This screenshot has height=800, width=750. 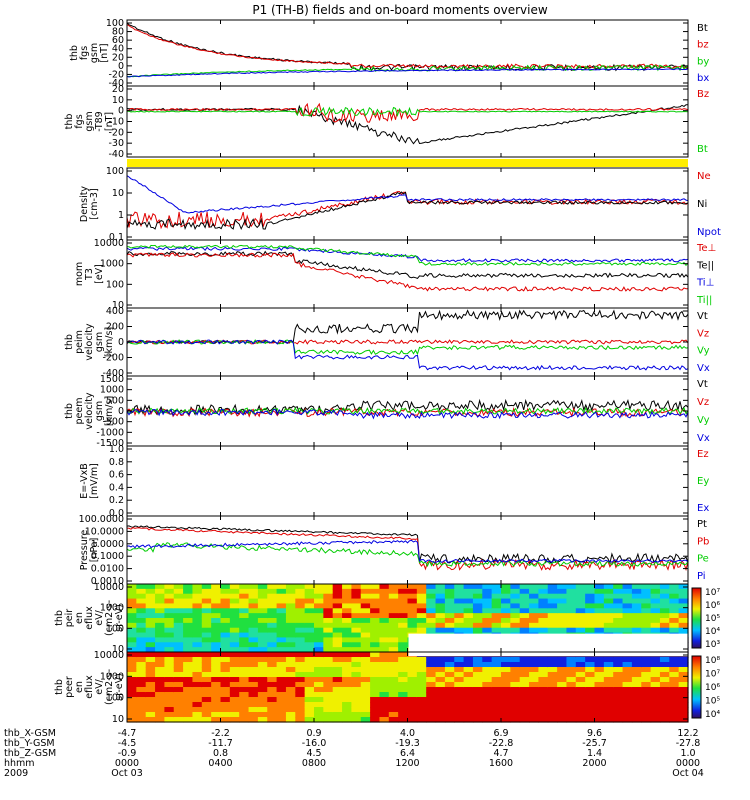 What do you see at coordinates (118, 40) in the screenshot?
I see `y-tick-label: 60` at bounding box center [118, 40].